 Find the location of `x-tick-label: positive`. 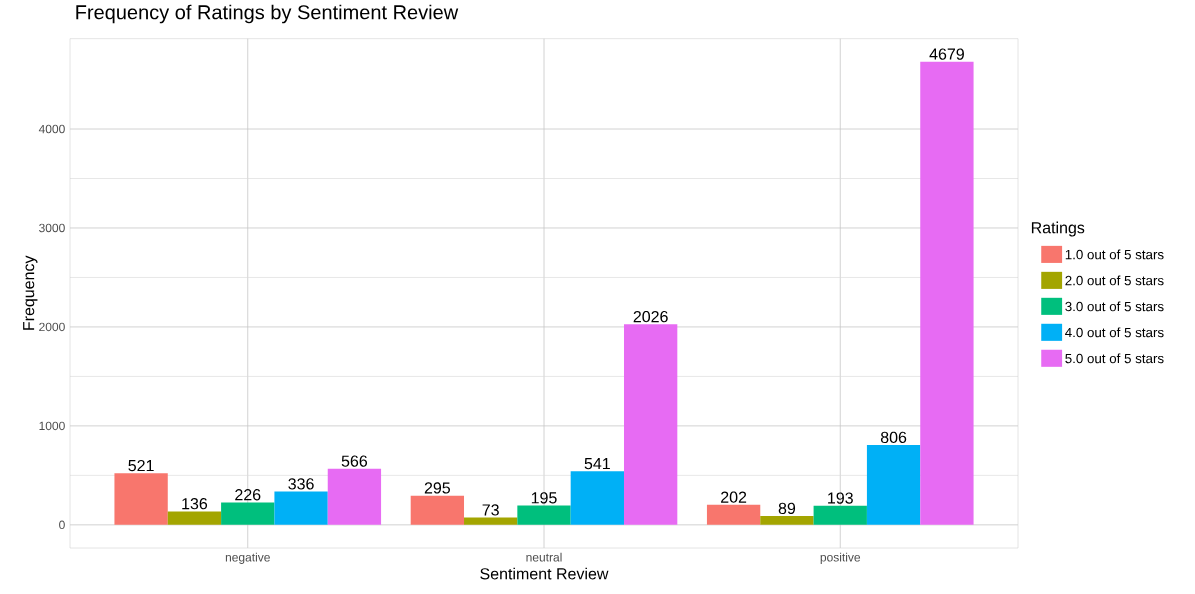

x-tick-label: positive is located at coordinates (840, 558).